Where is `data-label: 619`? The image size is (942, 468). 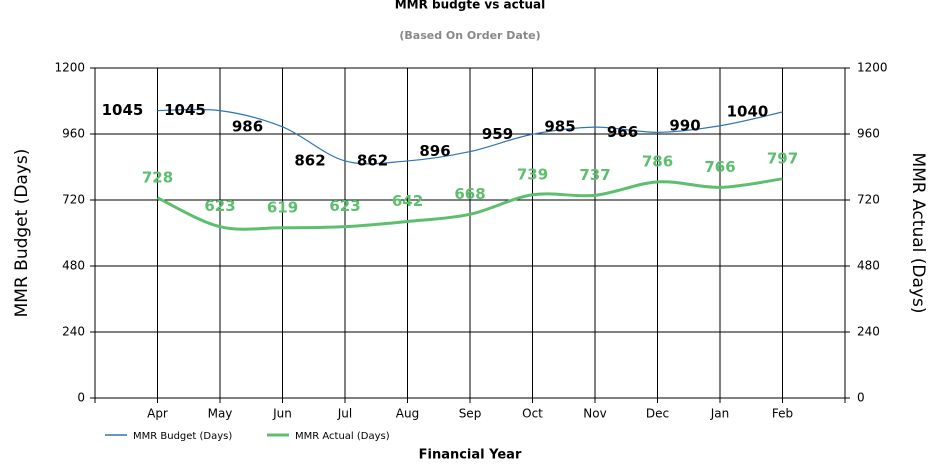
data-label: 619 is located at coordinates (282, 207).